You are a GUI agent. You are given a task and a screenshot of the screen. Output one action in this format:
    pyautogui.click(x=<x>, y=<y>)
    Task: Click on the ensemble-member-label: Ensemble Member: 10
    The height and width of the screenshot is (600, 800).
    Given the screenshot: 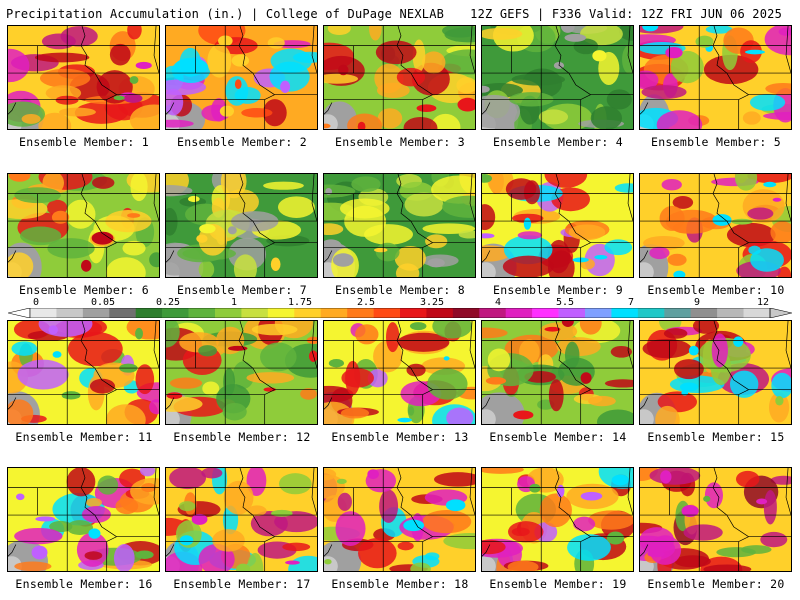 What is the action you would take?
    pyautogui.click(x=716, y=290)
    